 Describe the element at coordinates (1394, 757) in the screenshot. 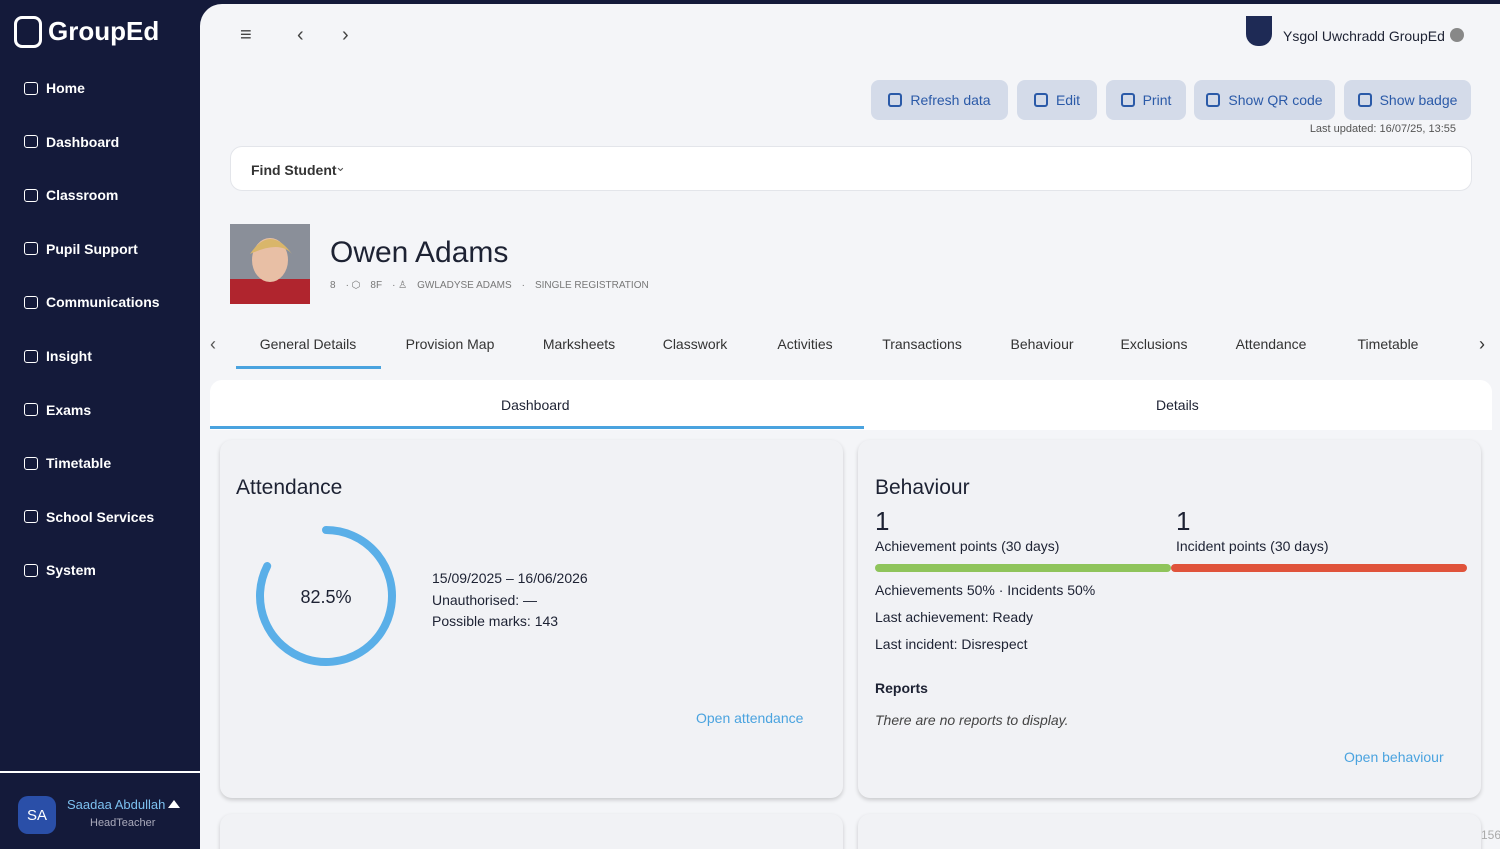

I see `open-behaviour: Open behaviour` at that location.